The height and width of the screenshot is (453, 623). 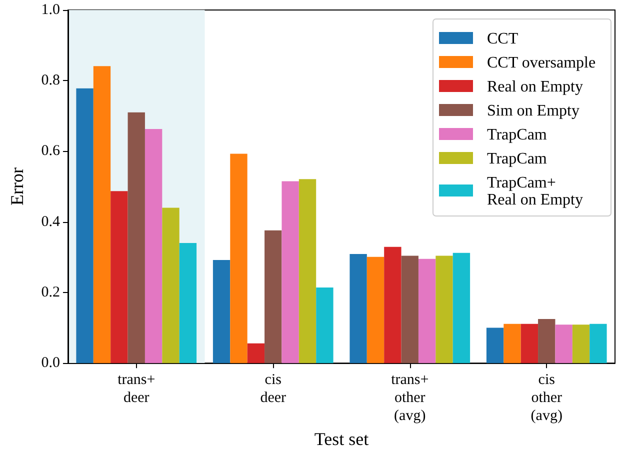 I want to click on legend-label: CCT oversample, so click(x=541, y=63).